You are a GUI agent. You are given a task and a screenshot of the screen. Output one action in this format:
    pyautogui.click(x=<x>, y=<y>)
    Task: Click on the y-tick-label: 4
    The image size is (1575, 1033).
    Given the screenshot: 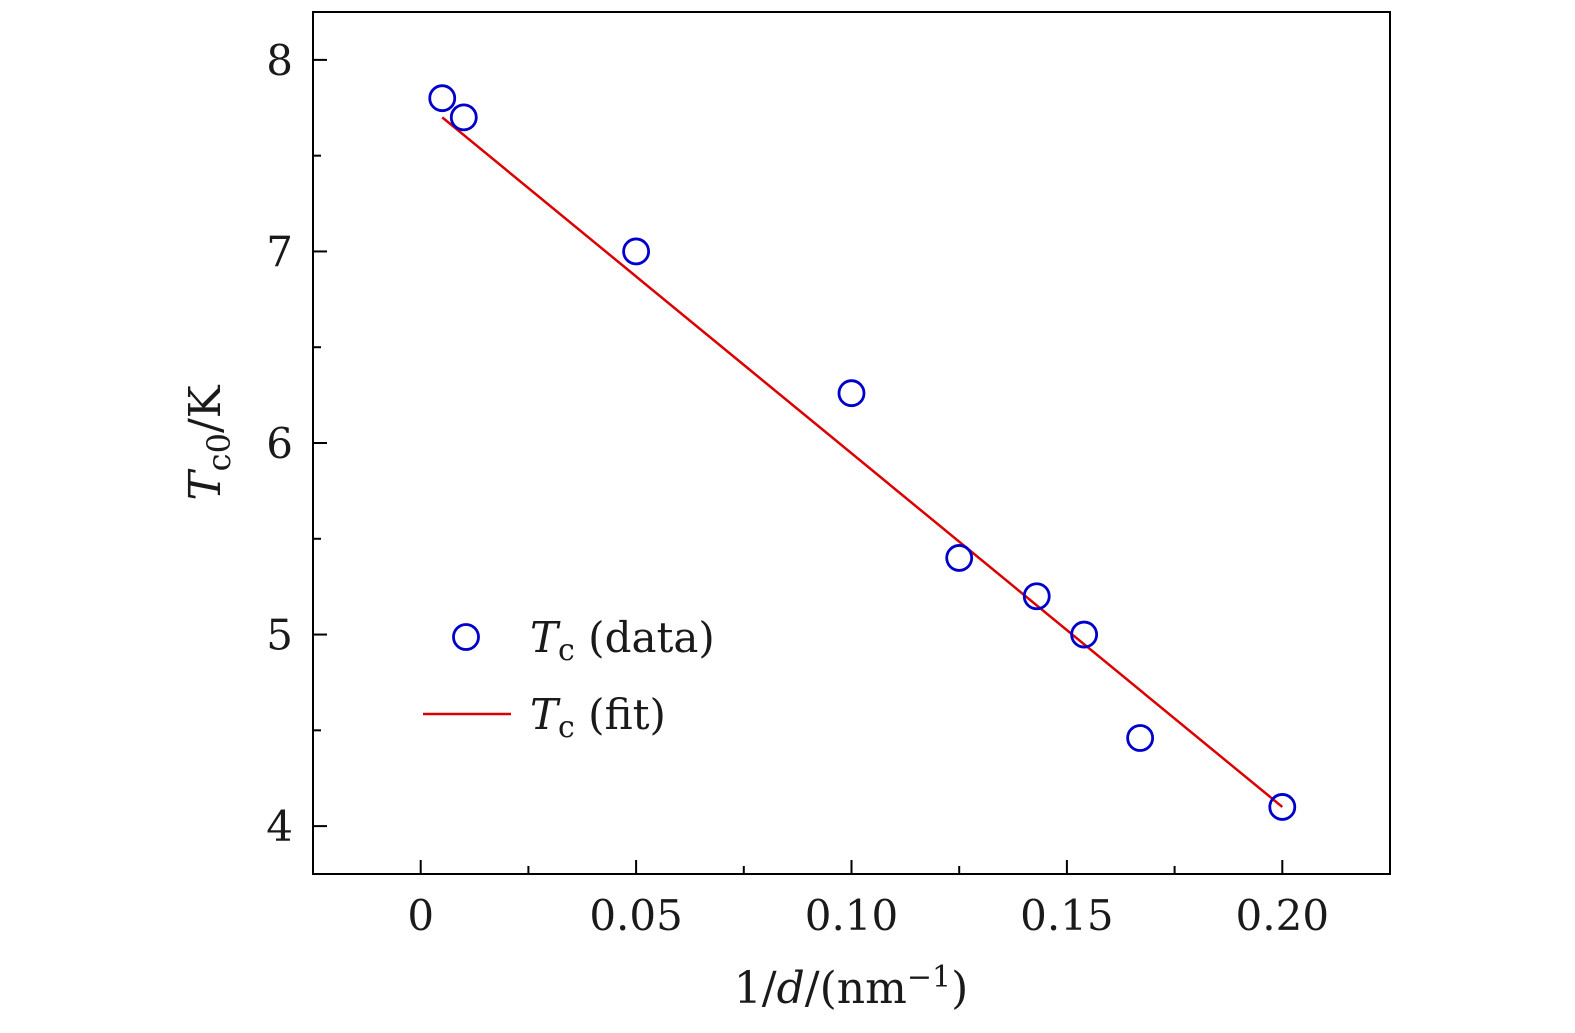 What is the action you would take?
    pyautogui.click(x=279, y=826)
    